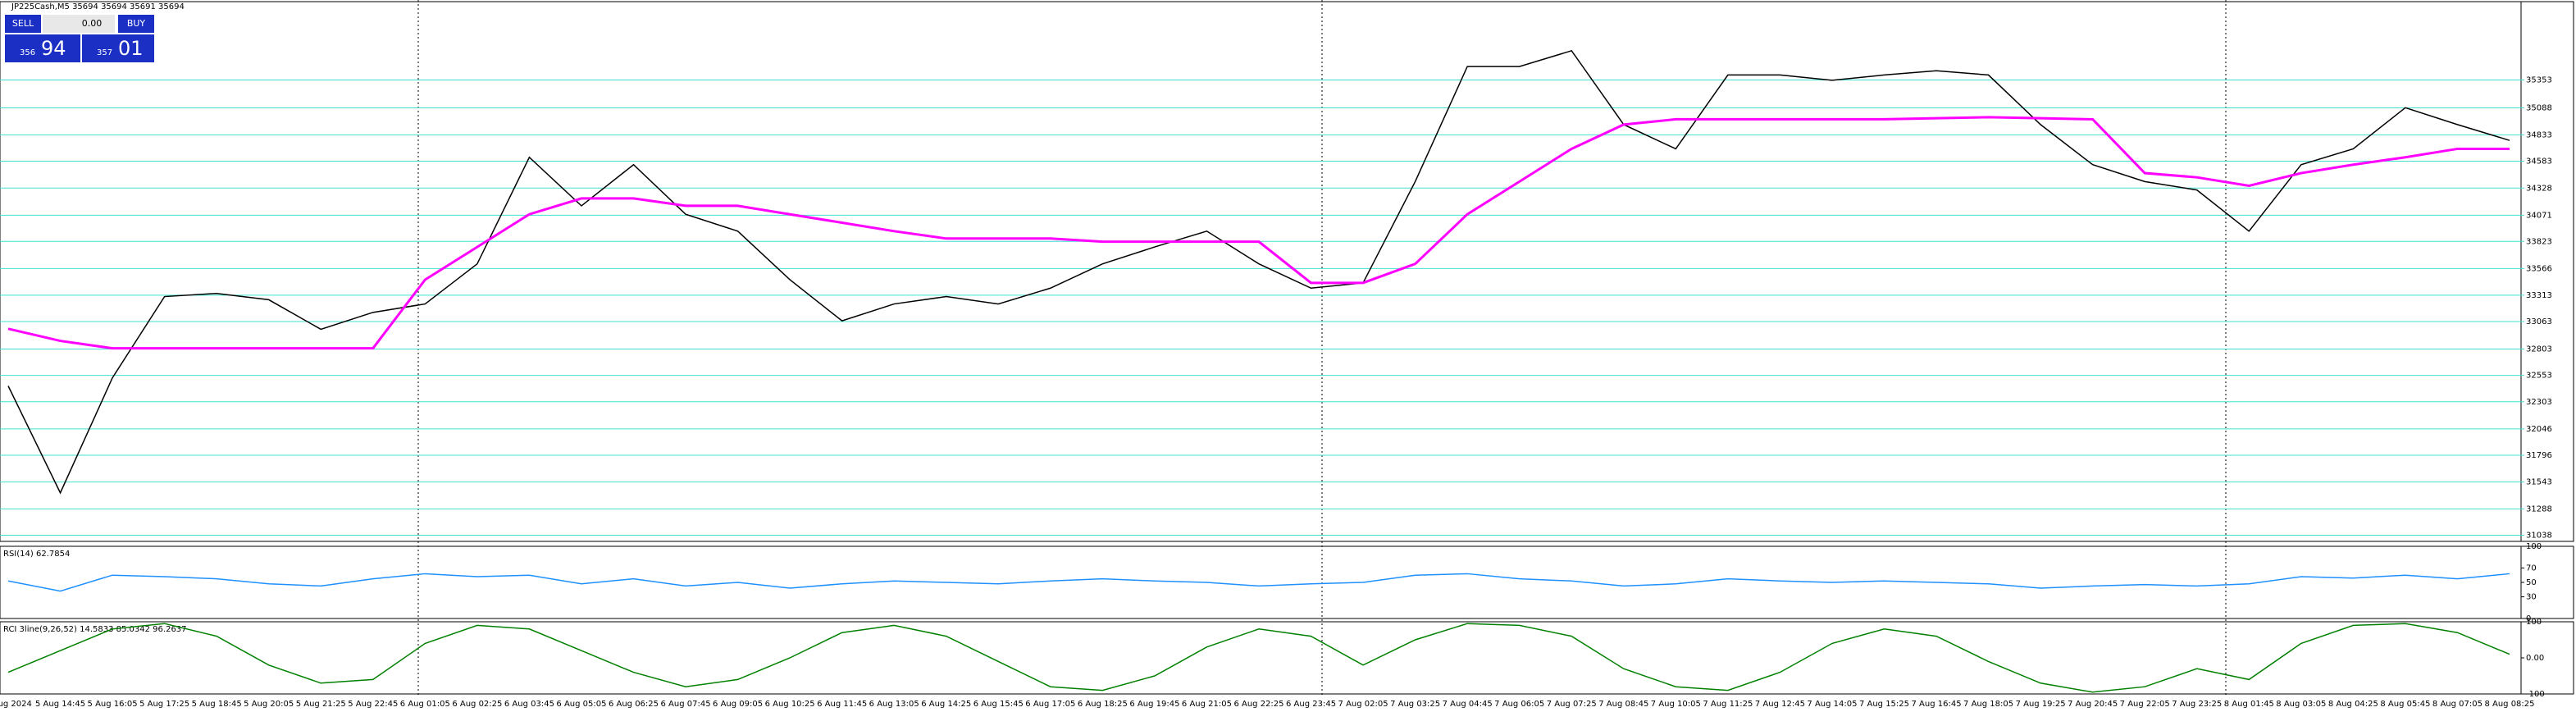  Describe the element at coordinates (2539, 455) in the screenshot. I see `y-tick-label: 31796` at that location.